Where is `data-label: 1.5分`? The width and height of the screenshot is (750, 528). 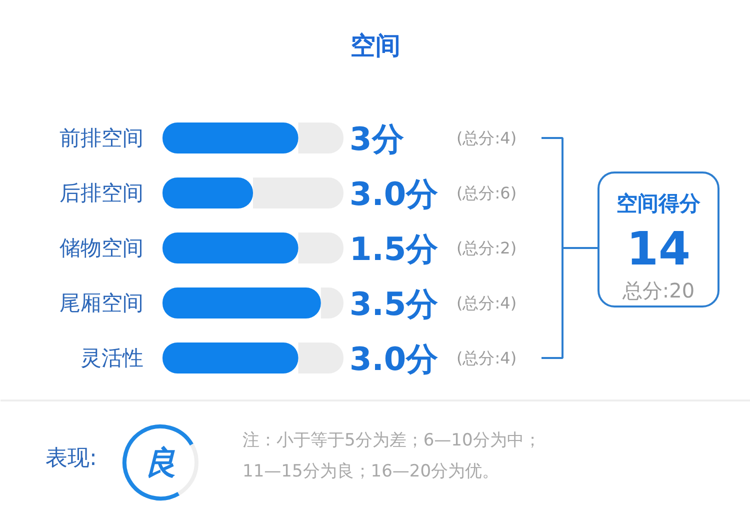 data-label: 1.5分 is located at coordinates (394, 249).